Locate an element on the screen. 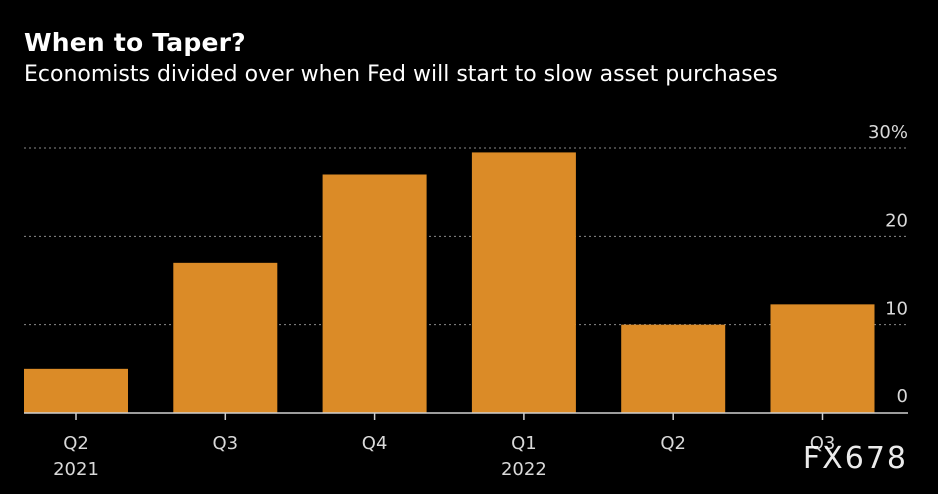 The height and width of the screenshot is (494, 938). chart-title: When to Taper? is located at coordinates (135, 42).